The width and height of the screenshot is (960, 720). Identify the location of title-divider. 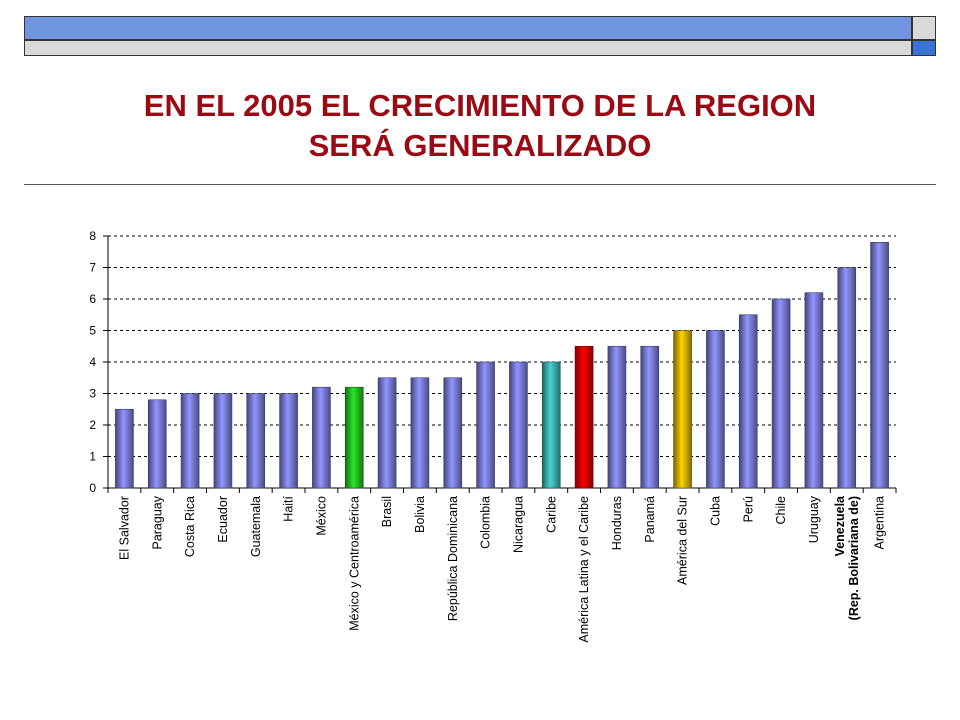
(480, 184).